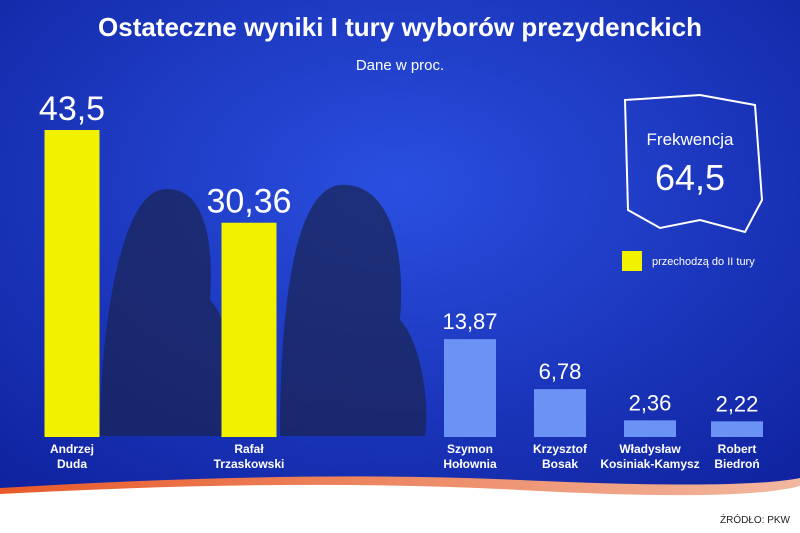 The height and width of the screenshot is (533, 800). I want to click on wave-white, so click(400, 508).